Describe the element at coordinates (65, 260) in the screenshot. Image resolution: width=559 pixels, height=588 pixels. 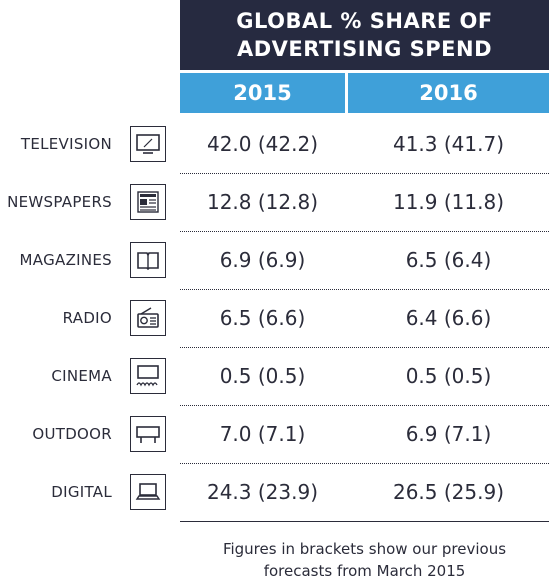
I see `row-label: MAGAZINES` at that location.